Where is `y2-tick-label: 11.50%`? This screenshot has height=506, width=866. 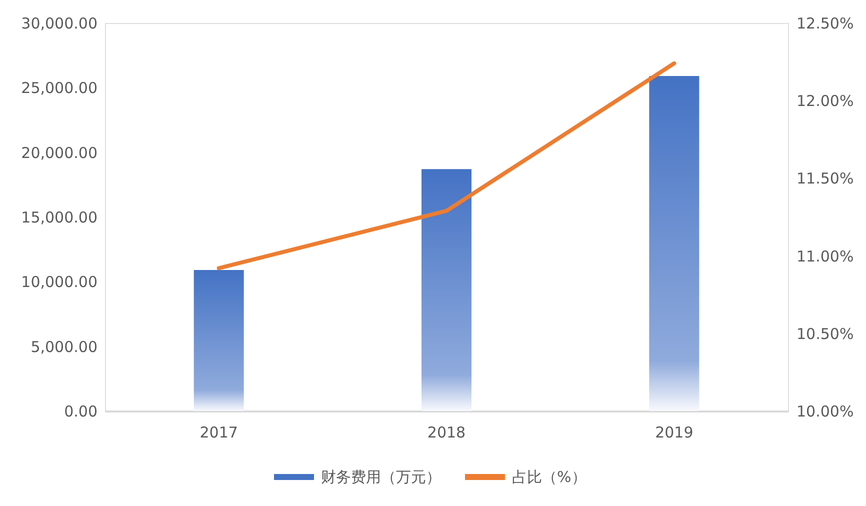 y2-tick-label: 11.50% is located at coordinates (825, 179).